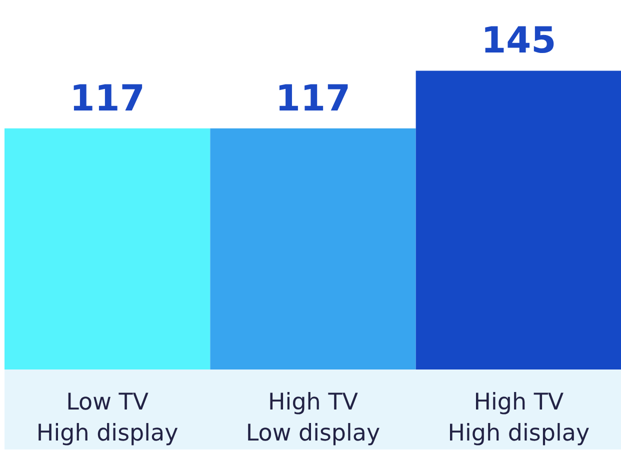 Image resolution: width=621 pixels, height=461 pixels. Describe the element at coordinates (519, 418) in the screenshot. I see `x-tick-label: High TV High display` at that location.